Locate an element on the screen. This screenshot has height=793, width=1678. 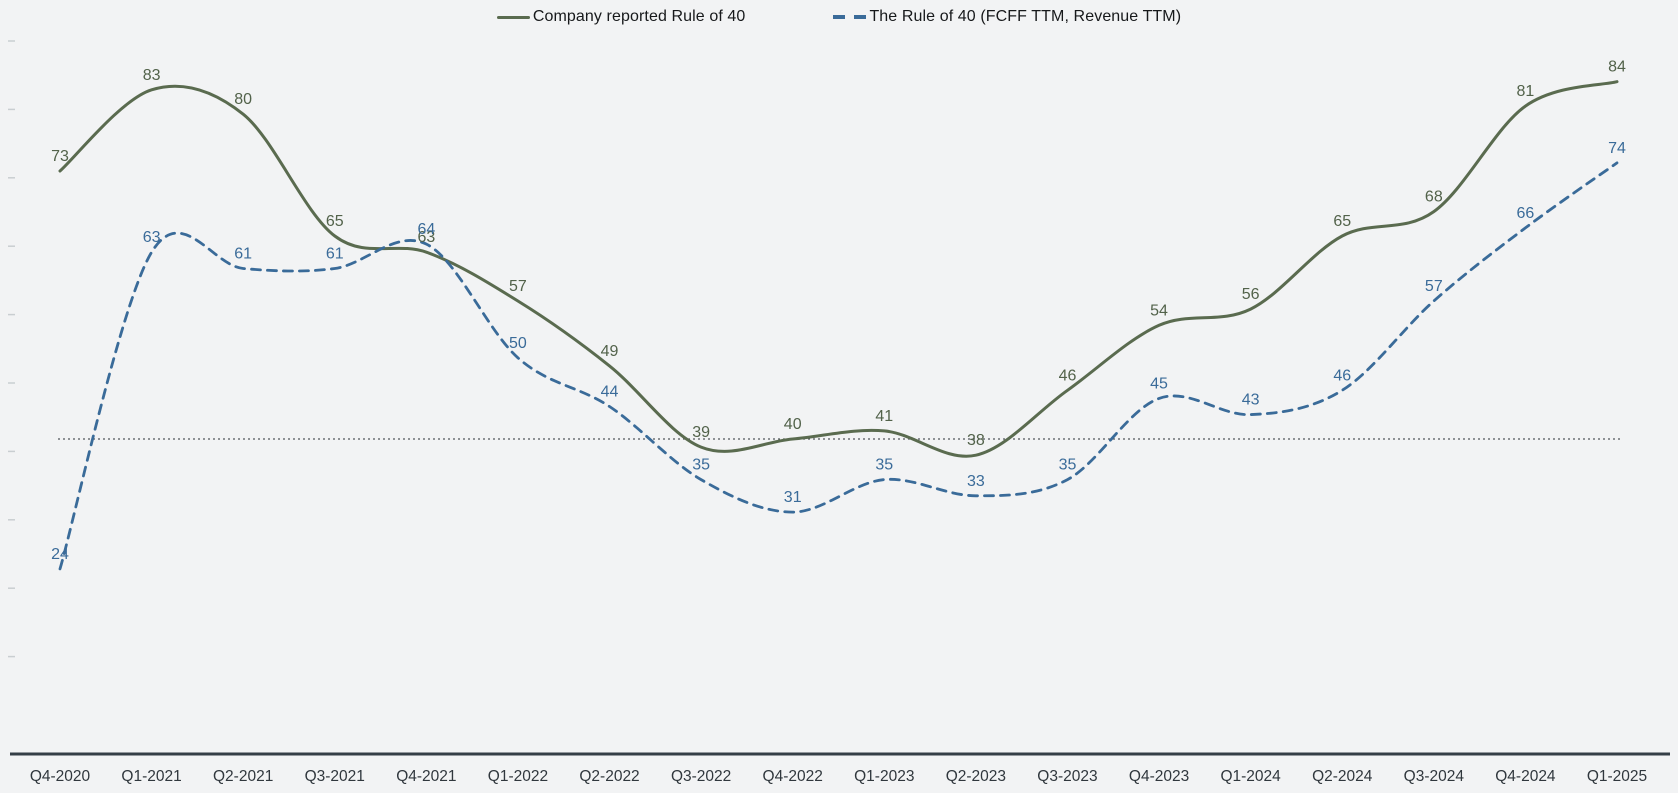
legend-label-fcff-ttm: The Rule of 40 (FCFF TTM, Revenue TTM) is located at coordinates (1025, 16).